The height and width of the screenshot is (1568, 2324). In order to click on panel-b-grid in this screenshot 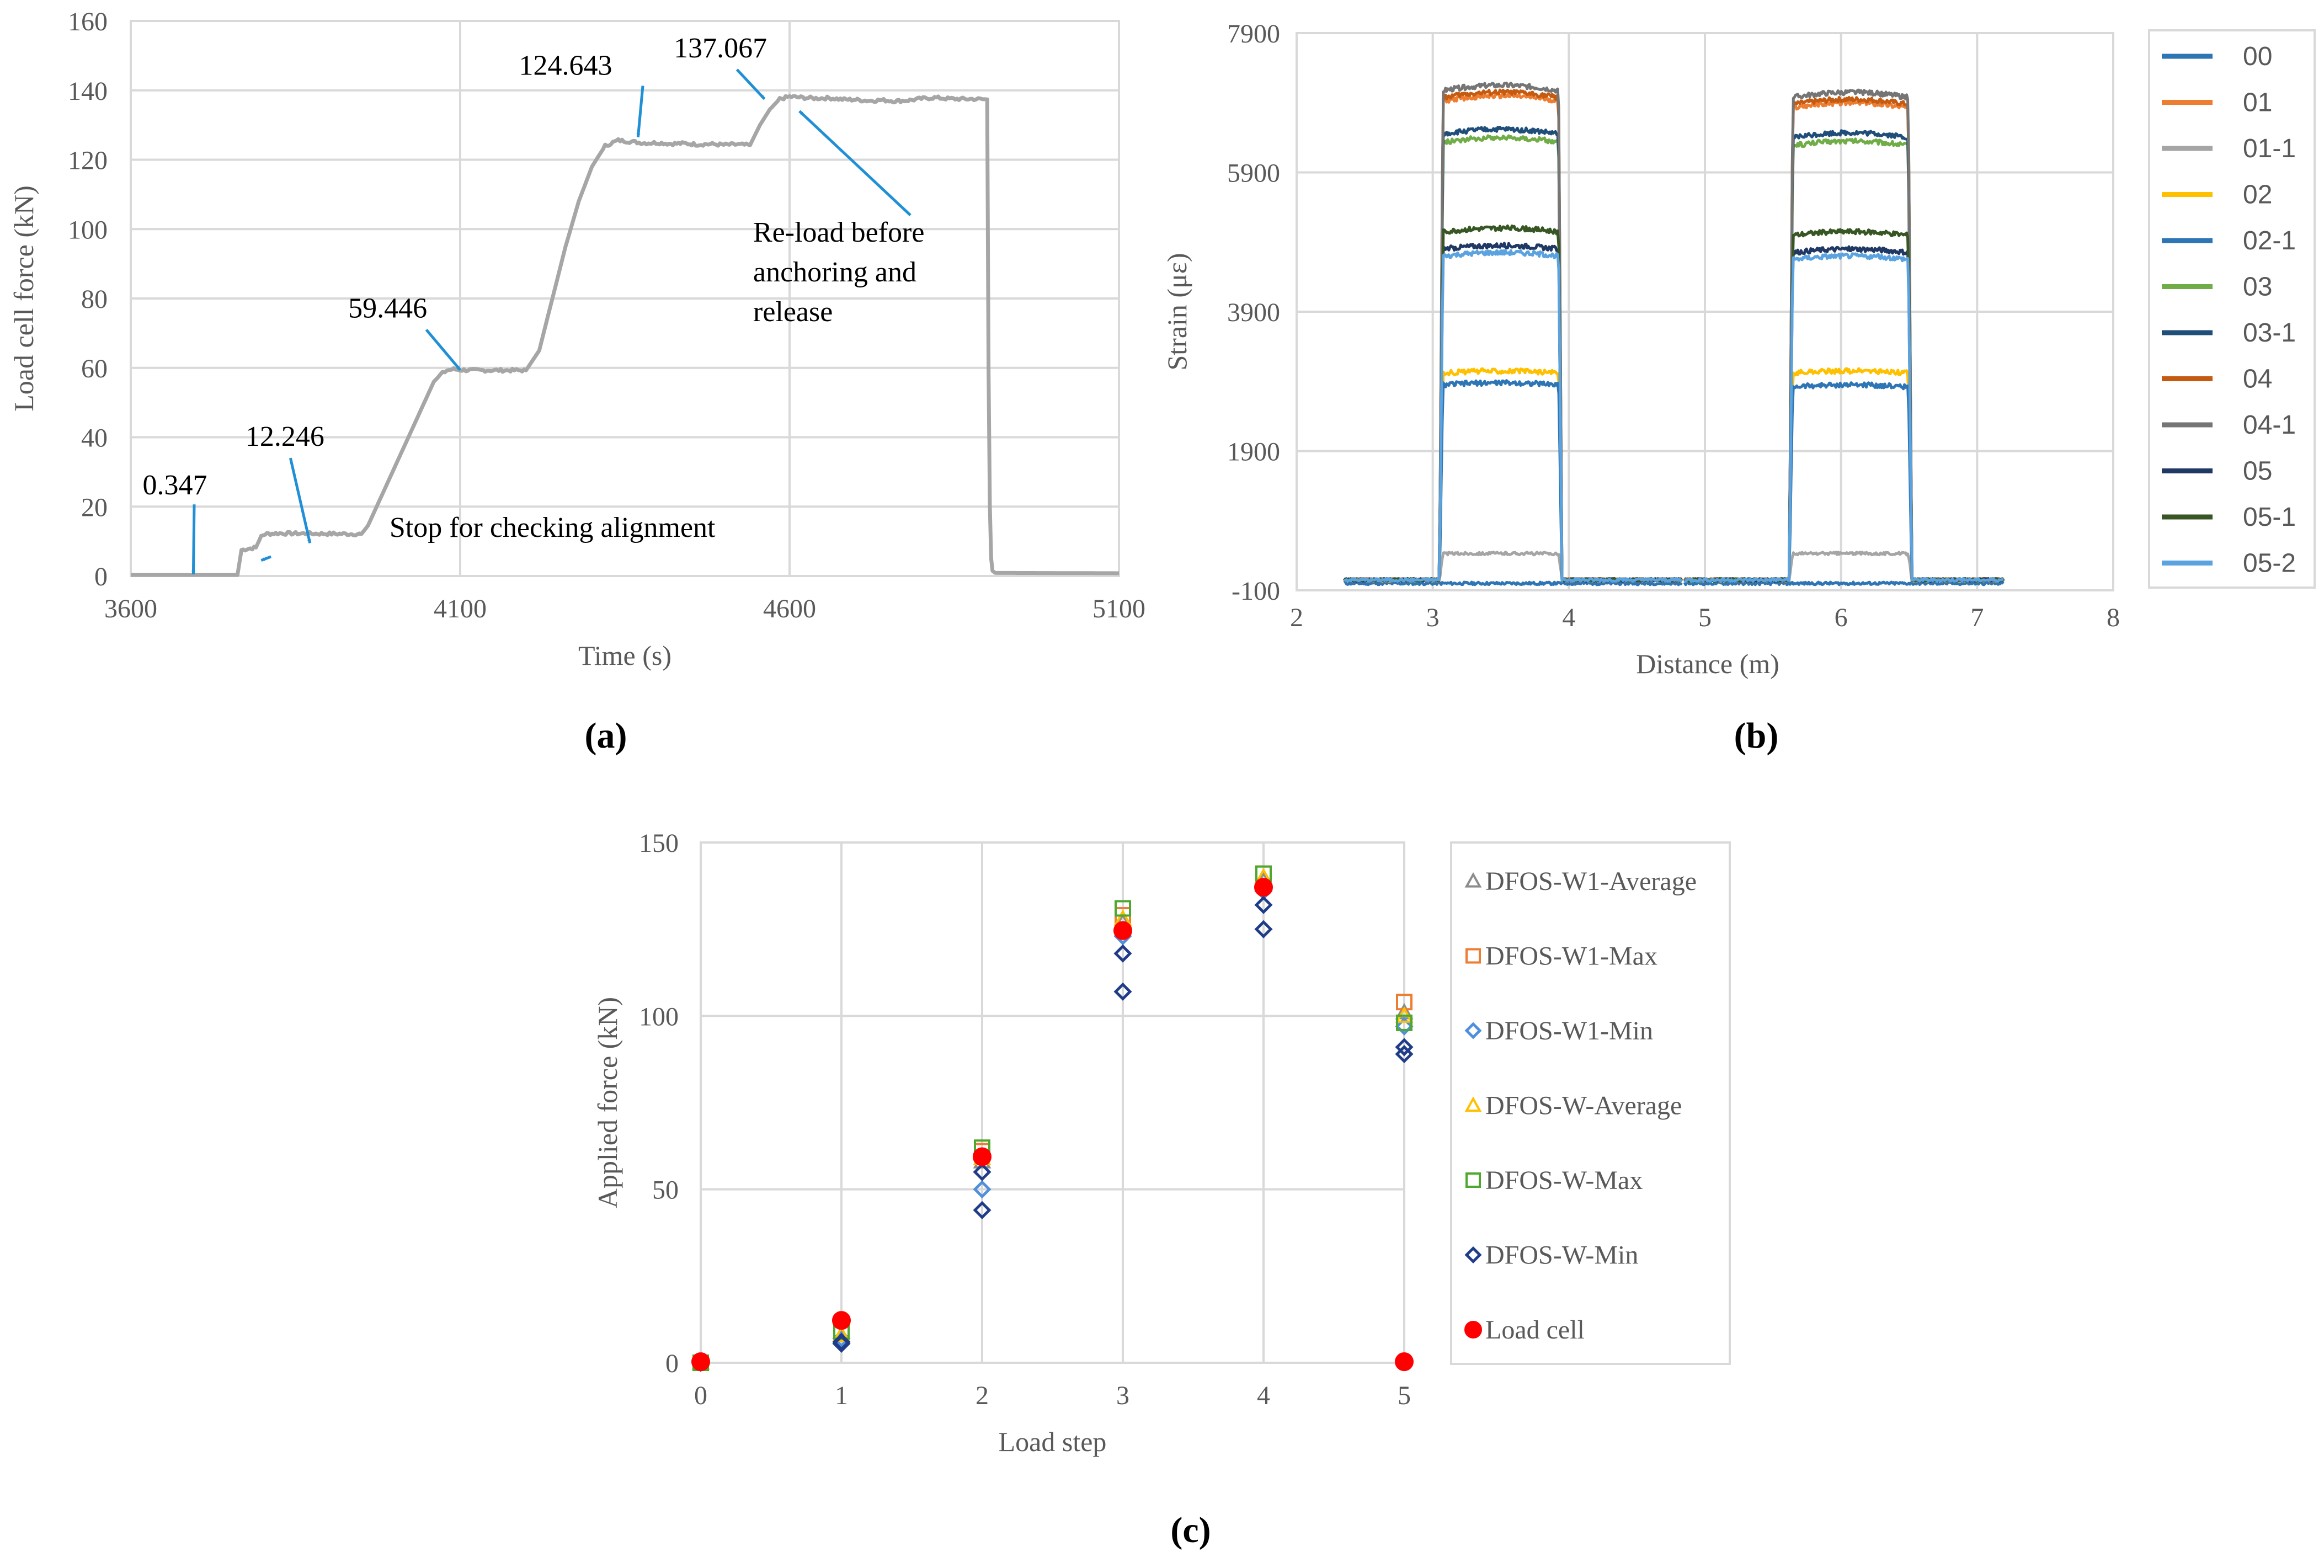, I will do `click(1705, 311)`.